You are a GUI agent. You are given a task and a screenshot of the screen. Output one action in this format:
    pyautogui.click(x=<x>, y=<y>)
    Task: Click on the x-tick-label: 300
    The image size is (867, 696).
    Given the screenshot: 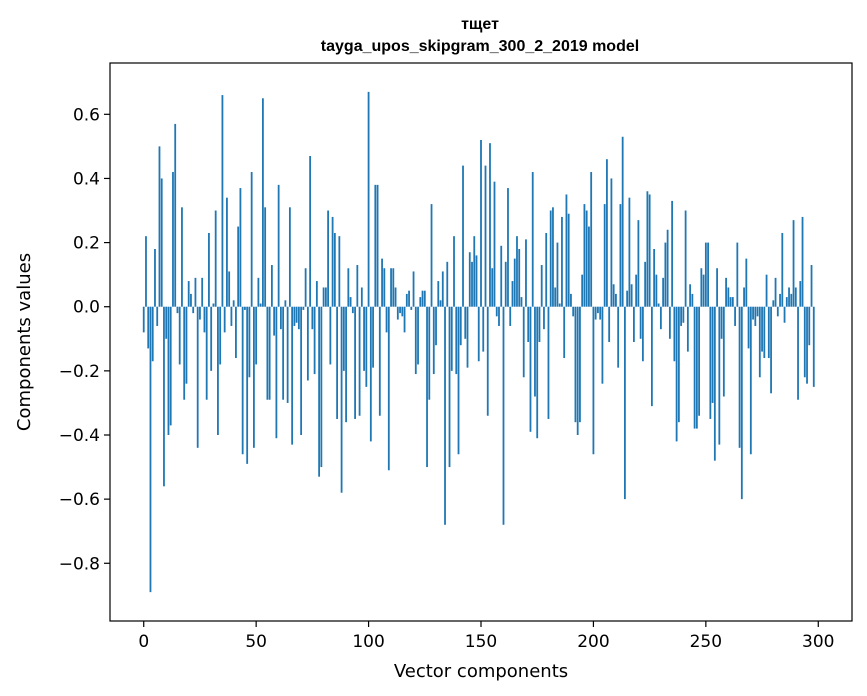 What is the action you would take?
    pyautogui.click(x=818, y=642)
    